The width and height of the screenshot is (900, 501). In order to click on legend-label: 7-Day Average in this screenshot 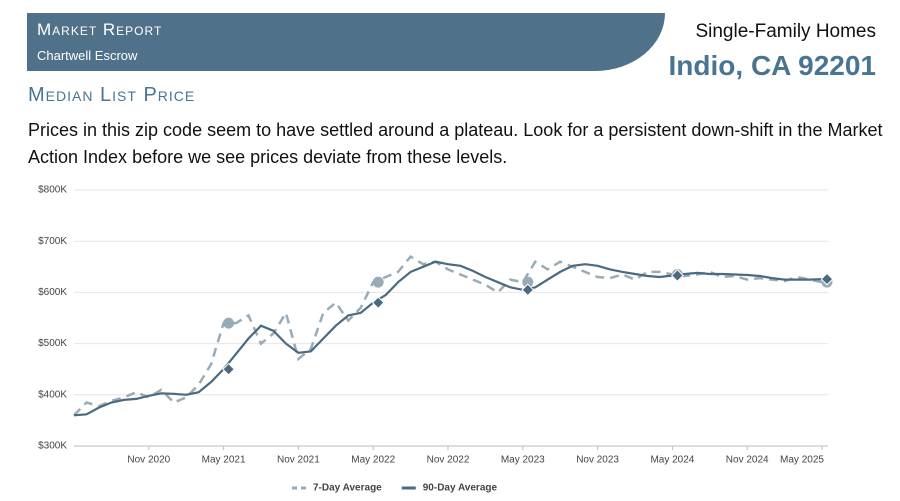, I will do `click(347, 488)`.